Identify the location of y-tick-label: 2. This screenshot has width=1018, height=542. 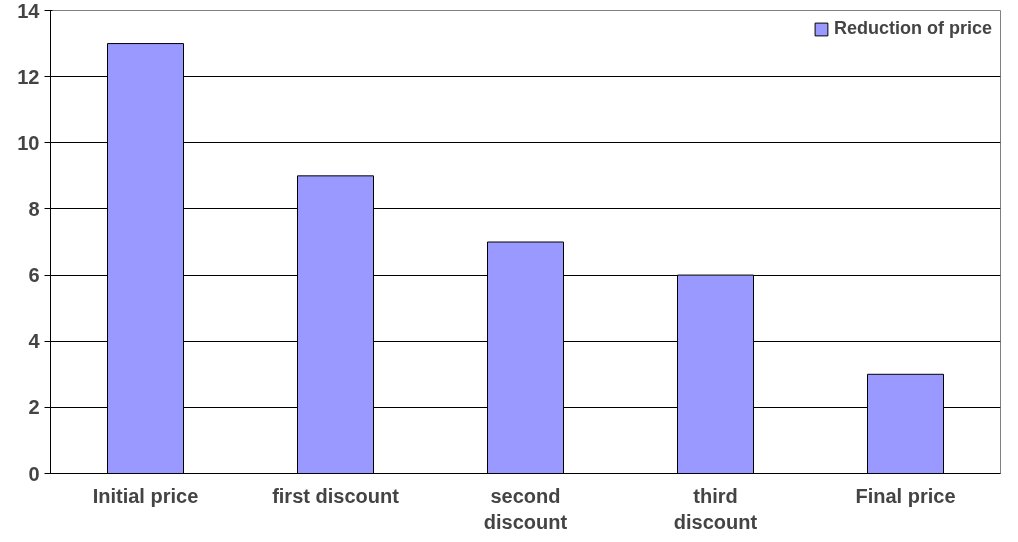
(34, 407).